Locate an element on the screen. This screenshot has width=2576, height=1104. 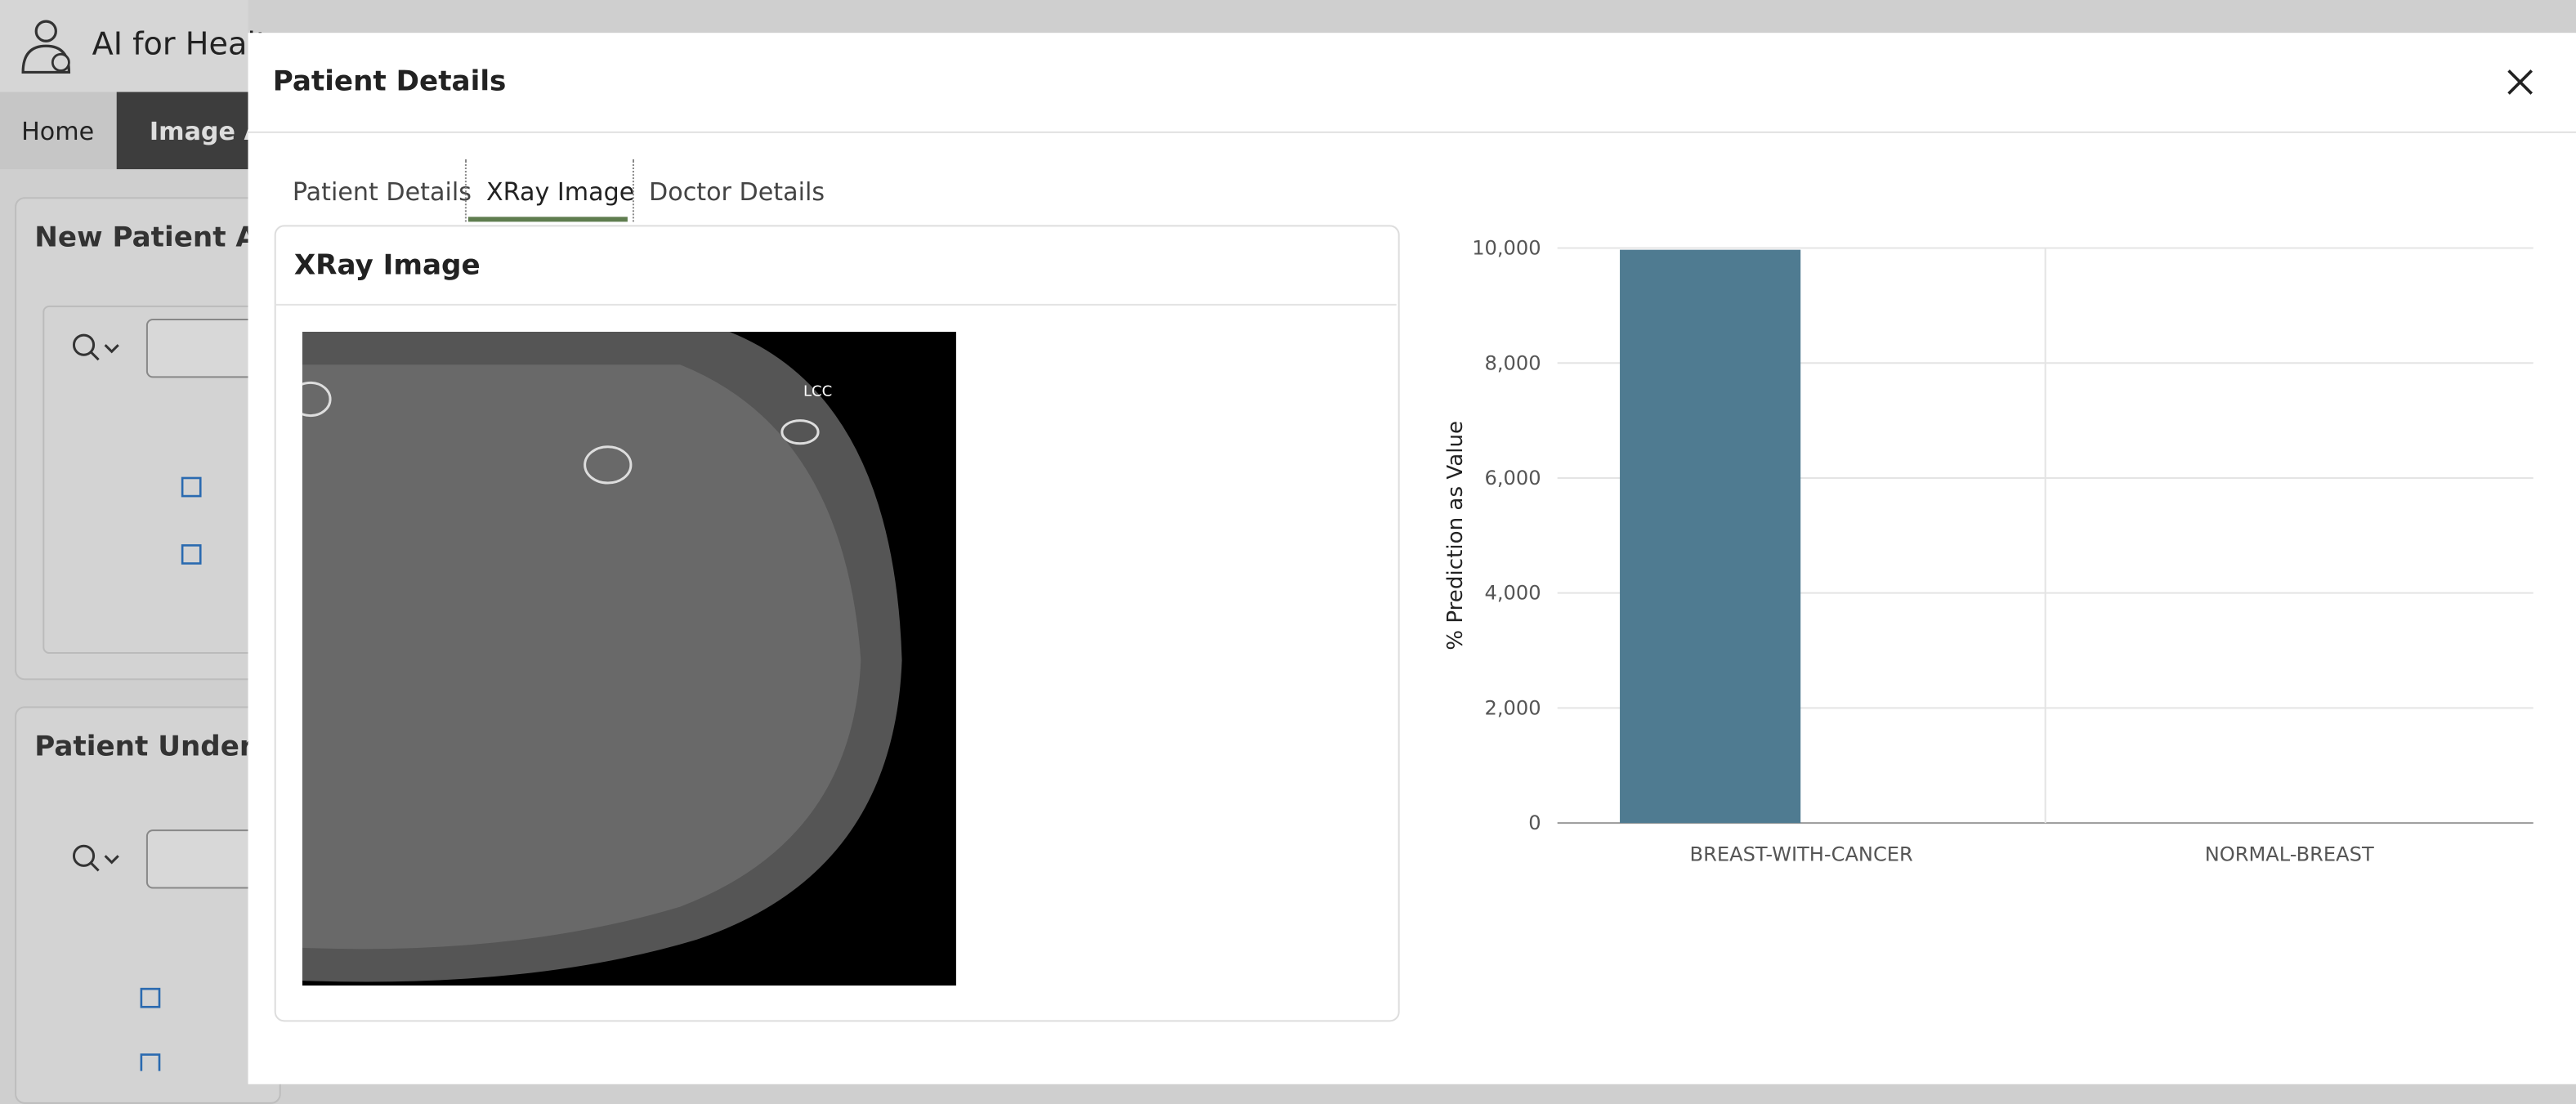
tab-selected: XRay Image is located at coordinates (560, 192).